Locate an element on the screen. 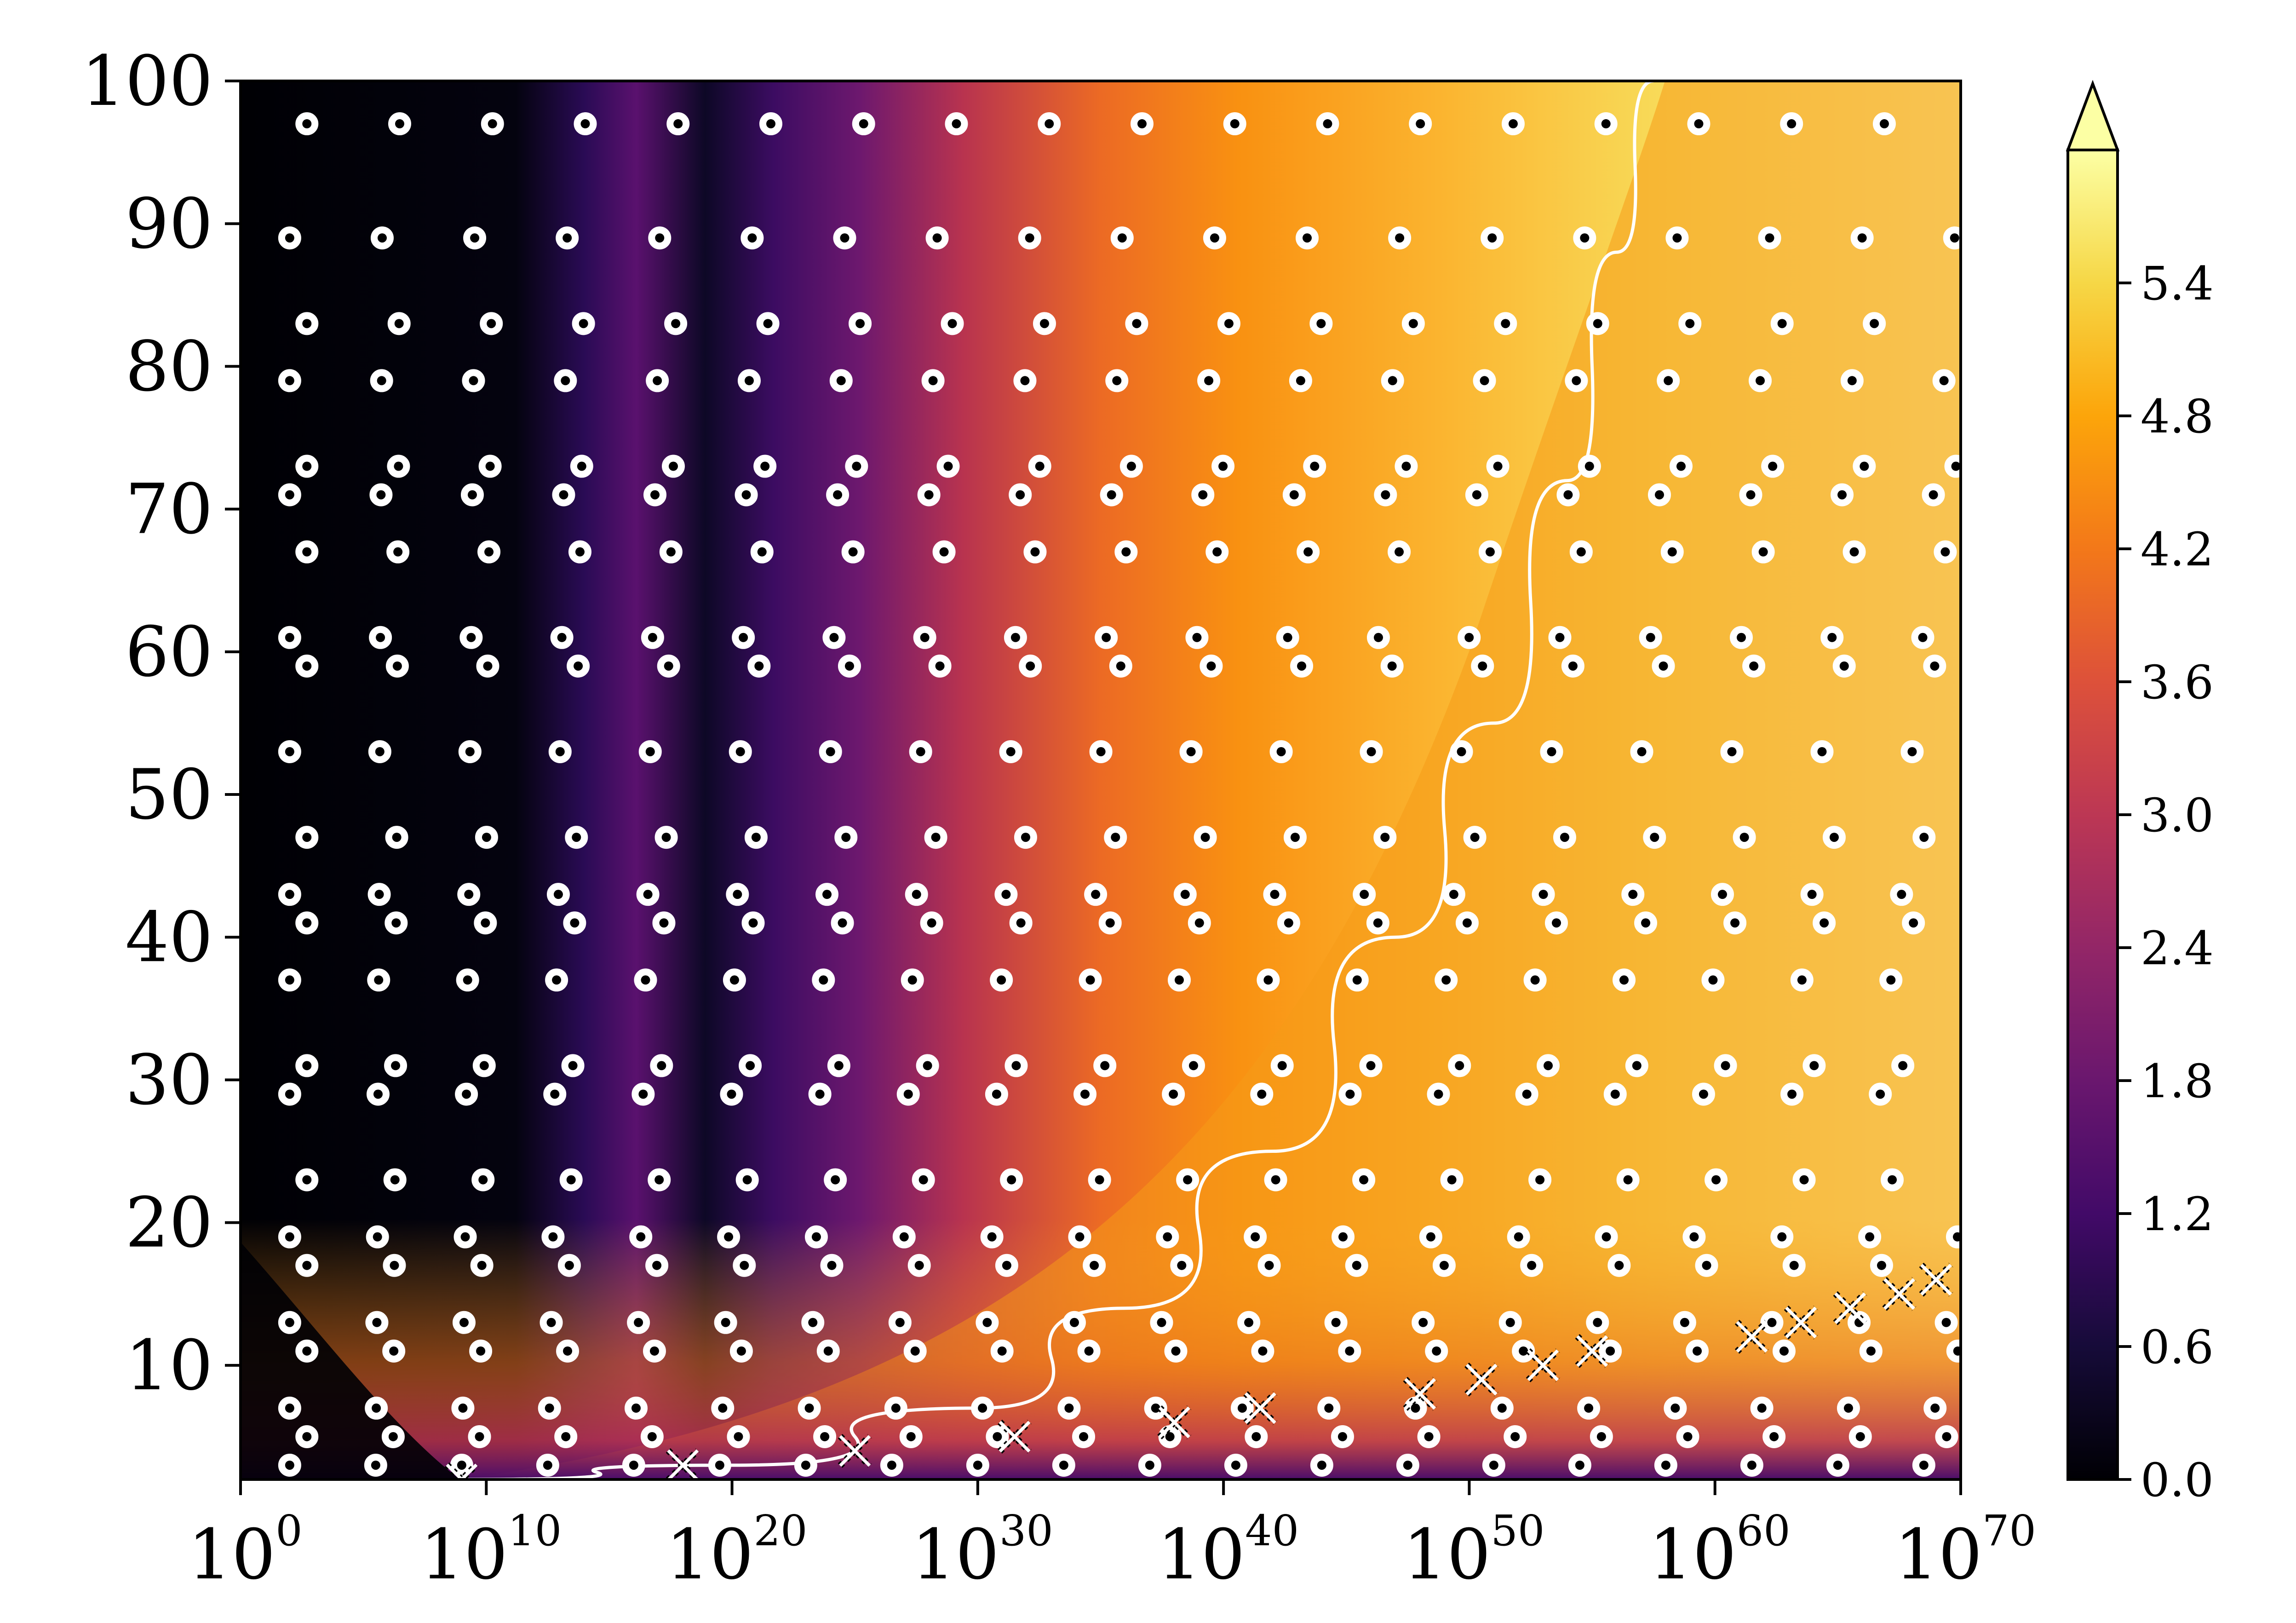 This screenshot has width=2296, height=1623. colorbar-ticks: 0.0 0.6 1.2 1.8 2.4 3.0 3.6 4.2 4.8 5.4 is located at coordinates (2166, 882).